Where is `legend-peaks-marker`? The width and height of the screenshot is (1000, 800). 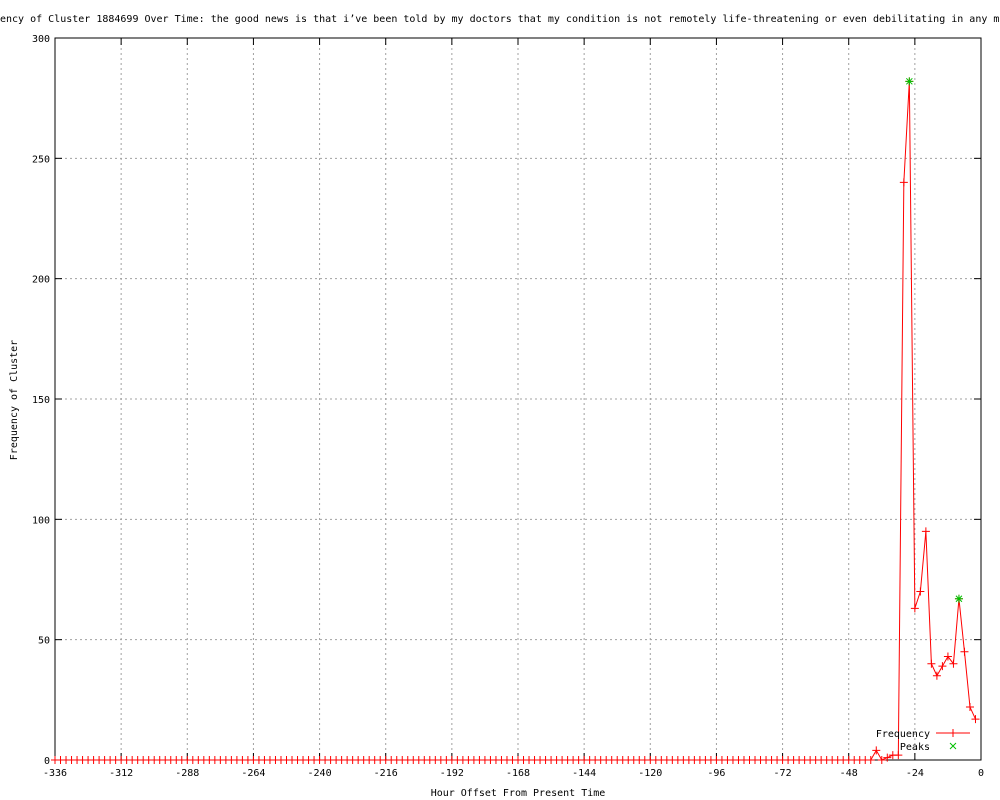
legend-peaks-marker is located at coordinates (953, 746).